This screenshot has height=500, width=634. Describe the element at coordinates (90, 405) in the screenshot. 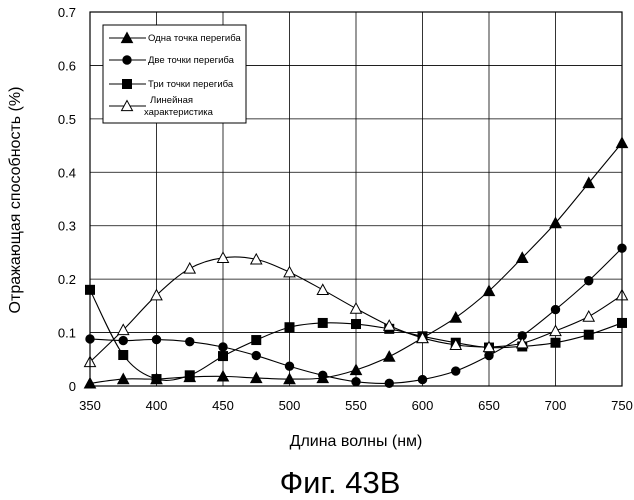

I see `x-tick-label: 350` at that location.